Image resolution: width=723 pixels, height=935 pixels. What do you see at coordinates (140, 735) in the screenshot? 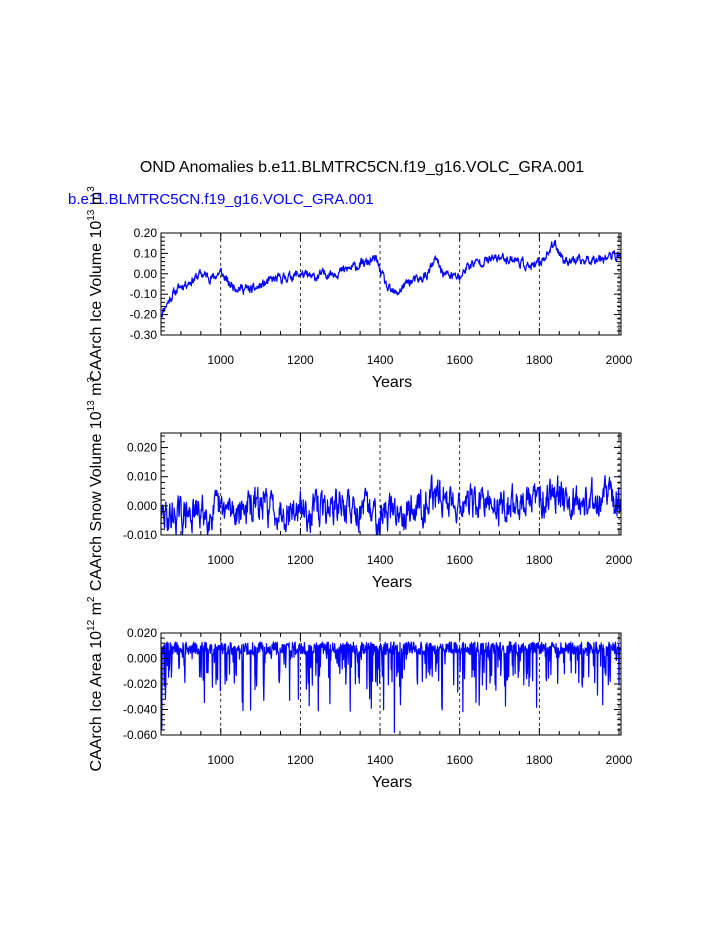
I see `y-tick-label: -0.060` at bounding box center [140, 735].